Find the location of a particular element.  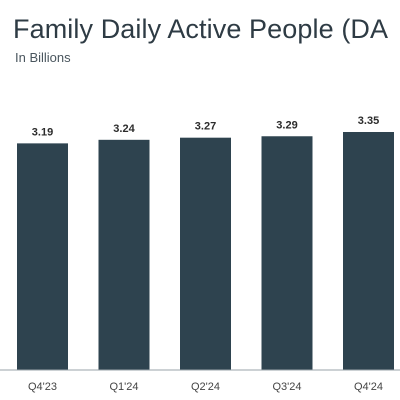

data-label: 3.24 is located at coordinates (124, 129).